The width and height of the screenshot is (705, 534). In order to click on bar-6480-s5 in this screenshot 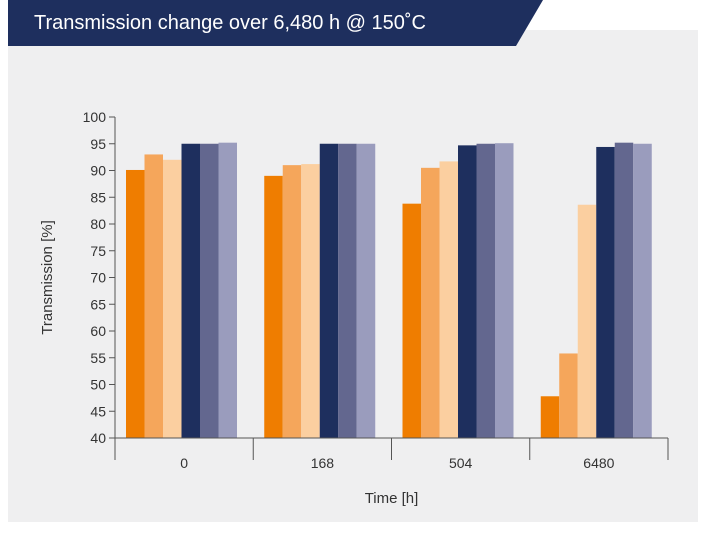, I will do `click(624, 290)`.